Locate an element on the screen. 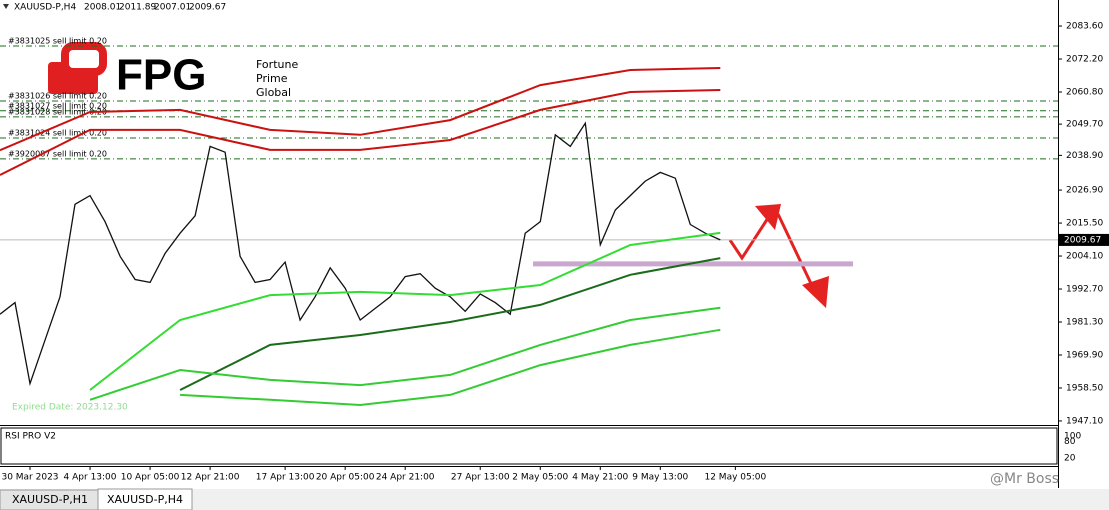 Image resolution: width=1109 pixels, height=510 pixels. bid-label: 2009.67 is located at coordinates (1082, 240).